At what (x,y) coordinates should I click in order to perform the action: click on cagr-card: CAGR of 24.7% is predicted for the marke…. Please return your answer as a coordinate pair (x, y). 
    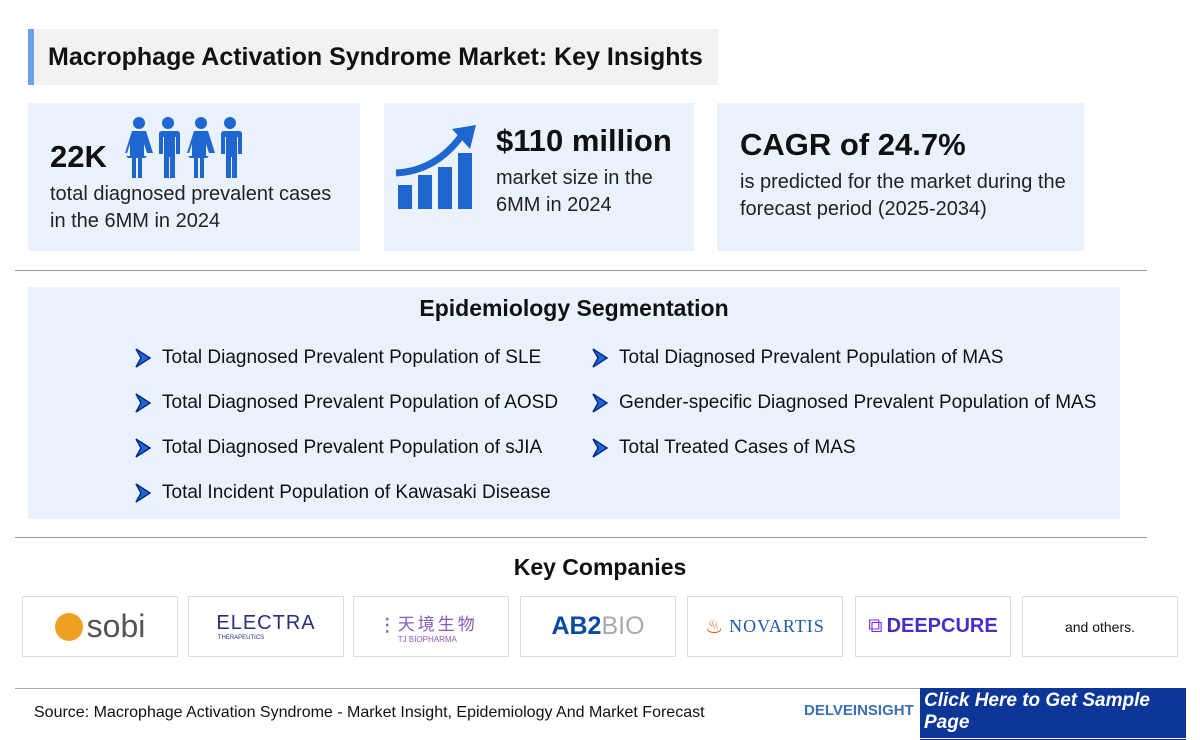
    Looking at the image, I should click on (900, 177).